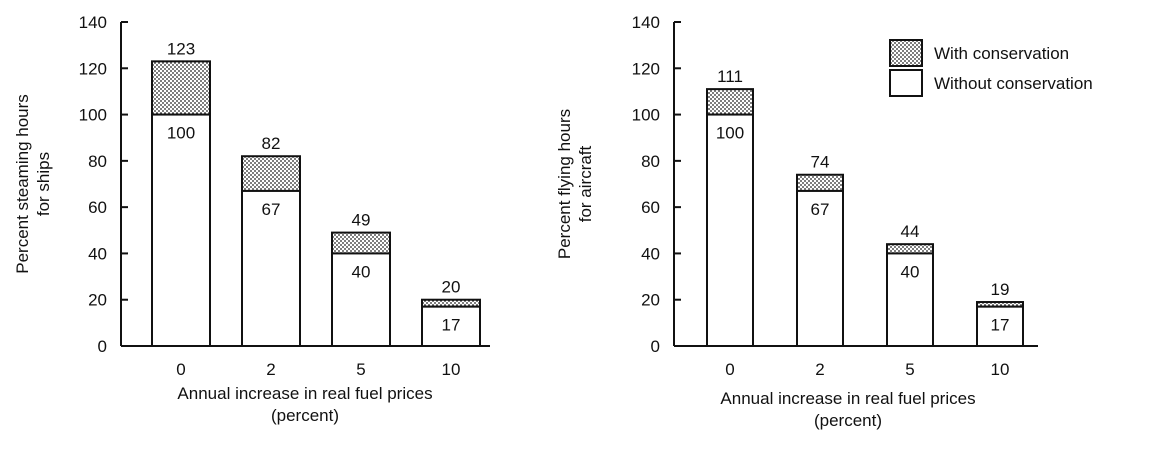 The height and width of the screenshot is (454, 1149). Describe the element at coordinates (910, 231) in the screenshot. I see `data-label-with-conservation: 44` at that location.